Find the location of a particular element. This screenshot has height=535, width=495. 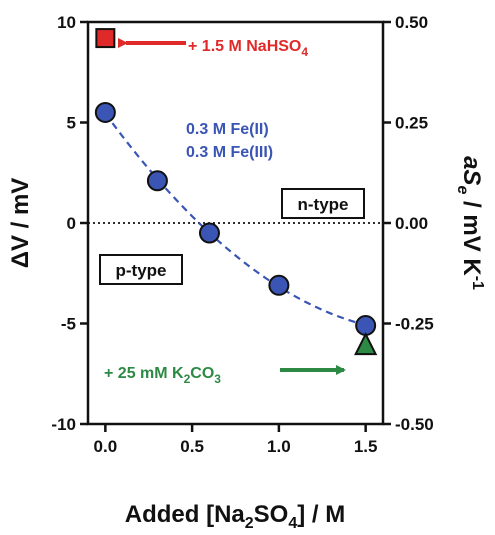

annotation-nahso4: + 1.5 M NaHSO4 is located at coordinates (248, 48).